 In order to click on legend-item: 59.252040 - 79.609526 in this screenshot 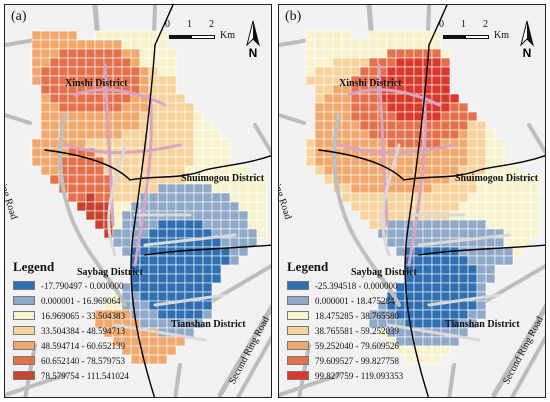, I will do `click(367, 345)`.